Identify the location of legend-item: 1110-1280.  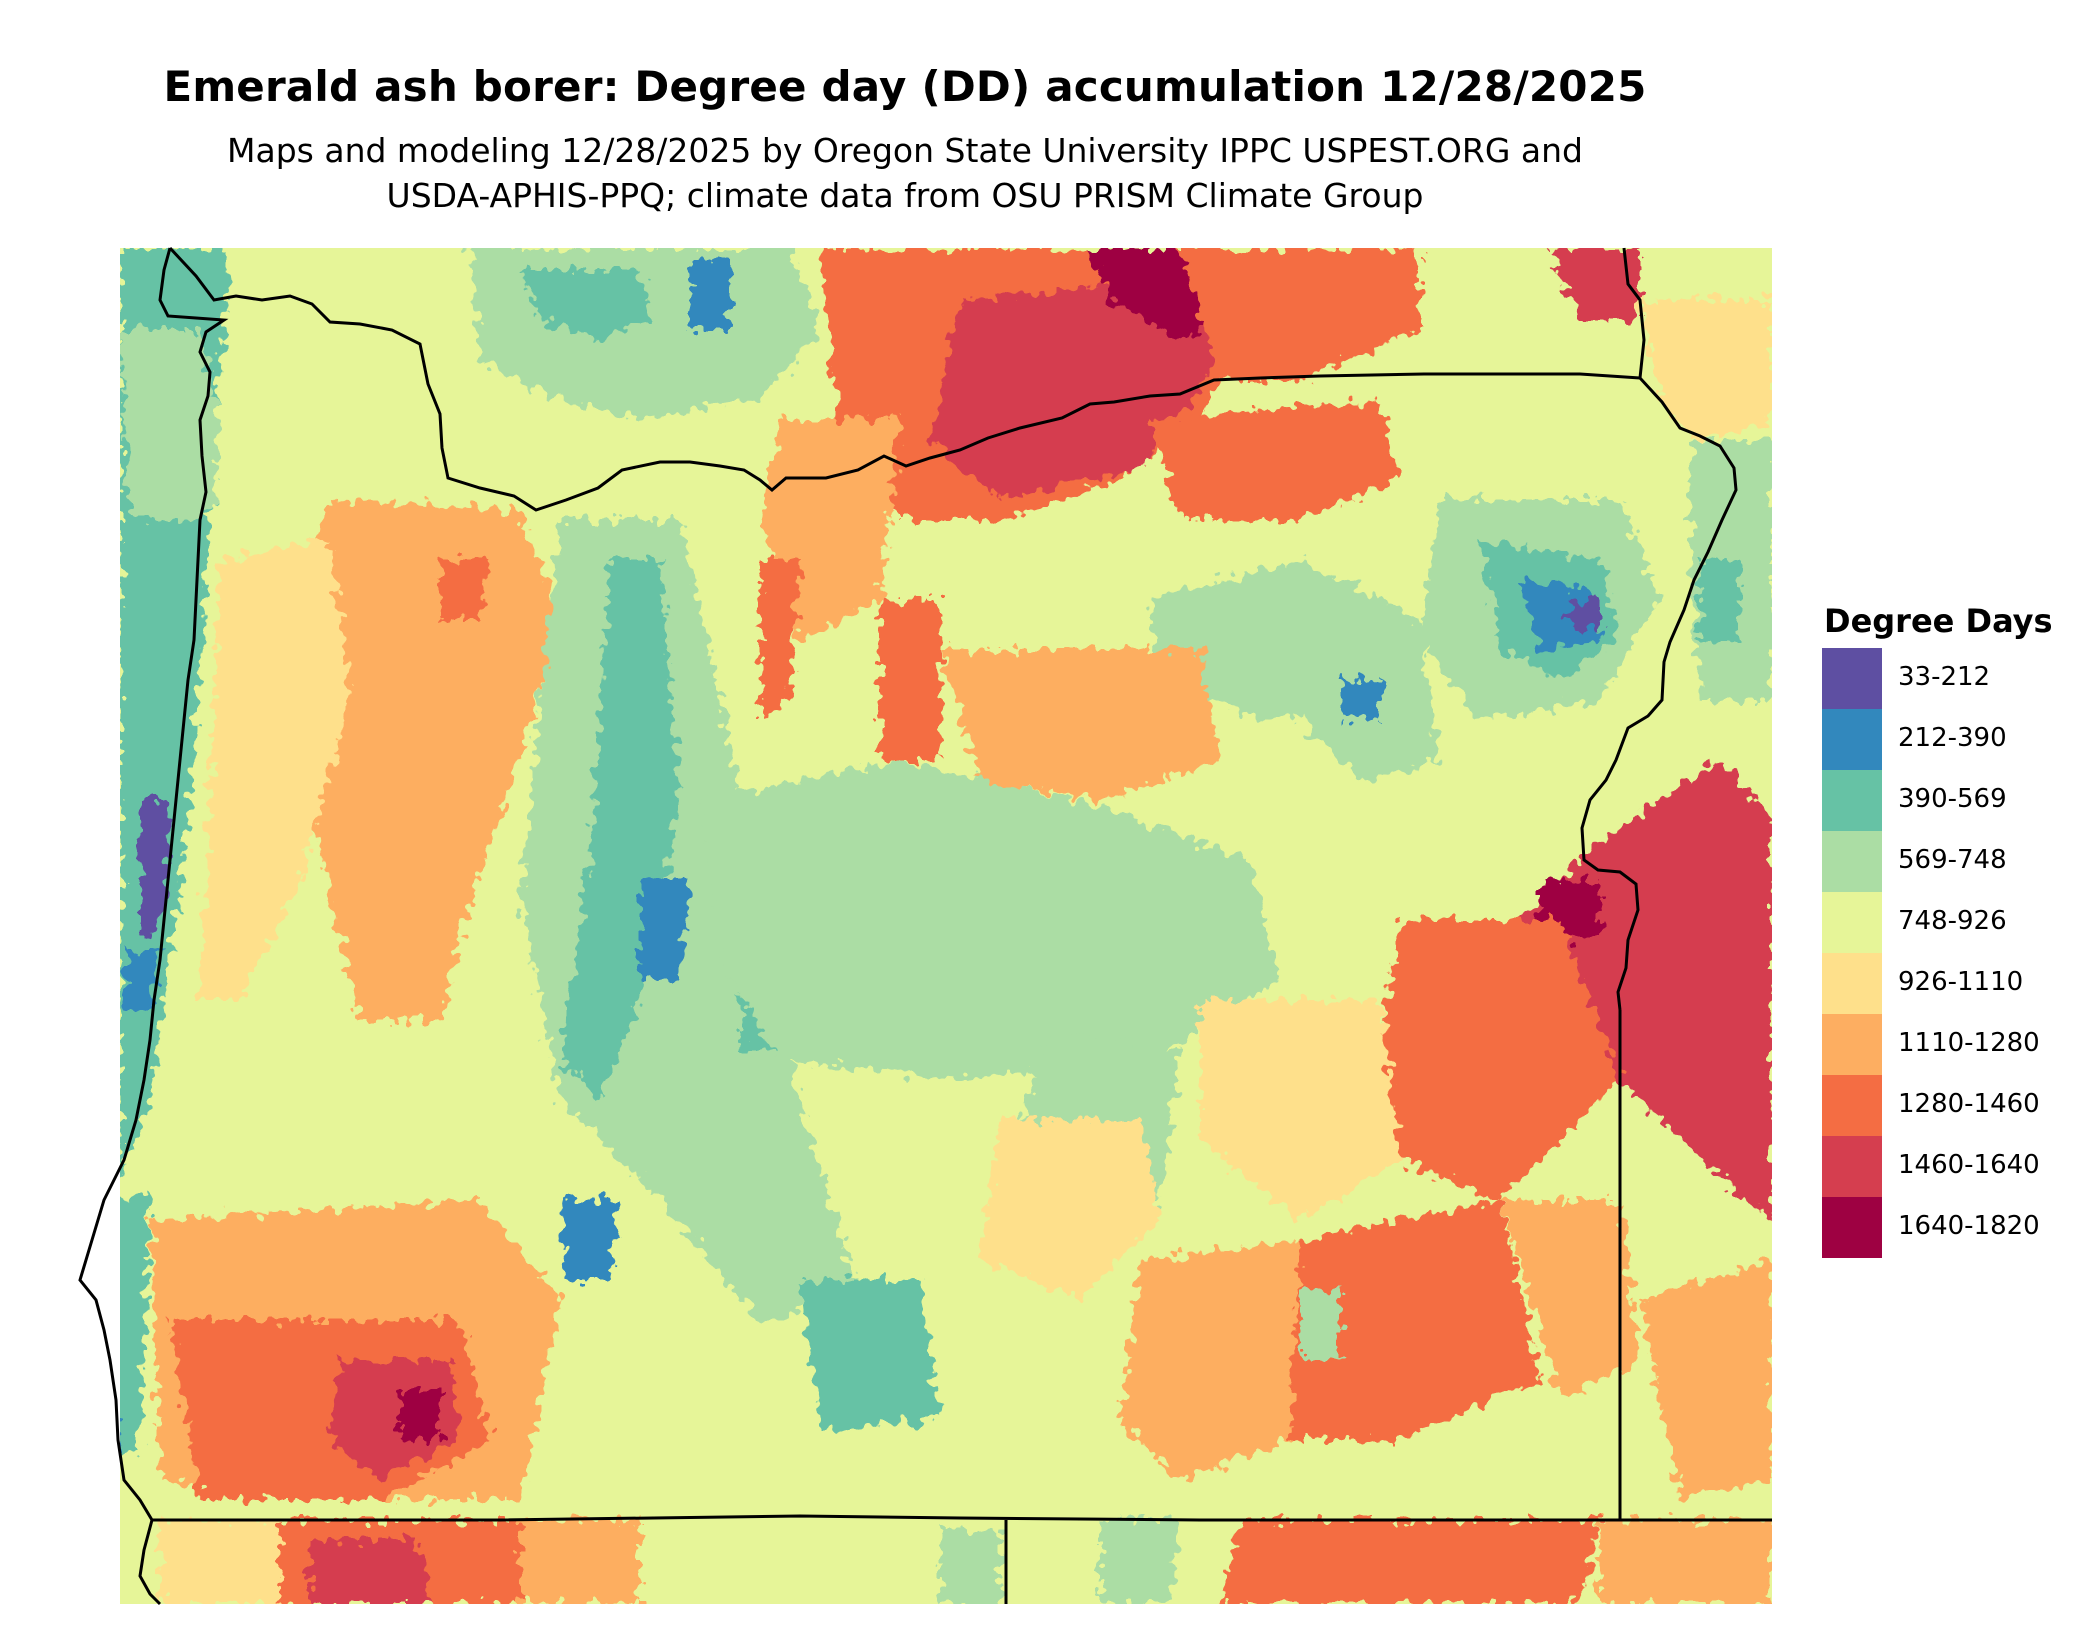
(1961, 1044).